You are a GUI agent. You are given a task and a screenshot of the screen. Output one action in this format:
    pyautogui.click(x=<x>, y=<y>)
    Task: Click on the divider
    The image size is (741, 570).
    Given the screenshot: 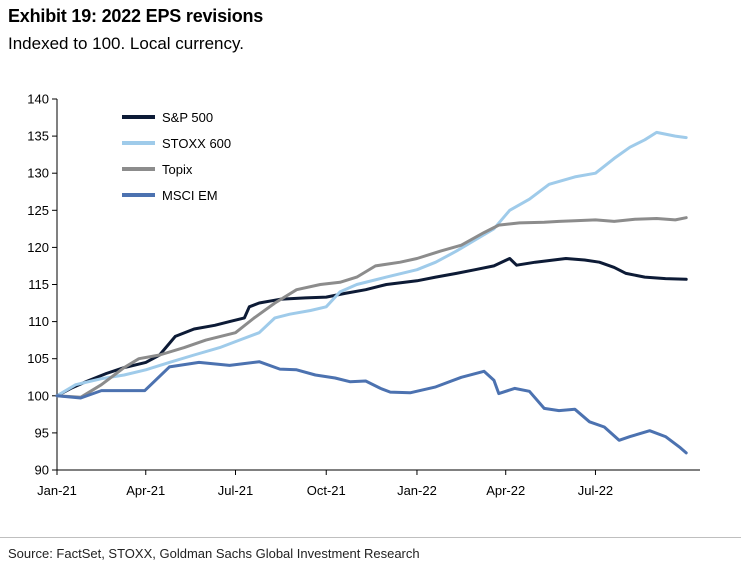 What is the action you would take?
    pyautogui.click(x=370, y=537)
    